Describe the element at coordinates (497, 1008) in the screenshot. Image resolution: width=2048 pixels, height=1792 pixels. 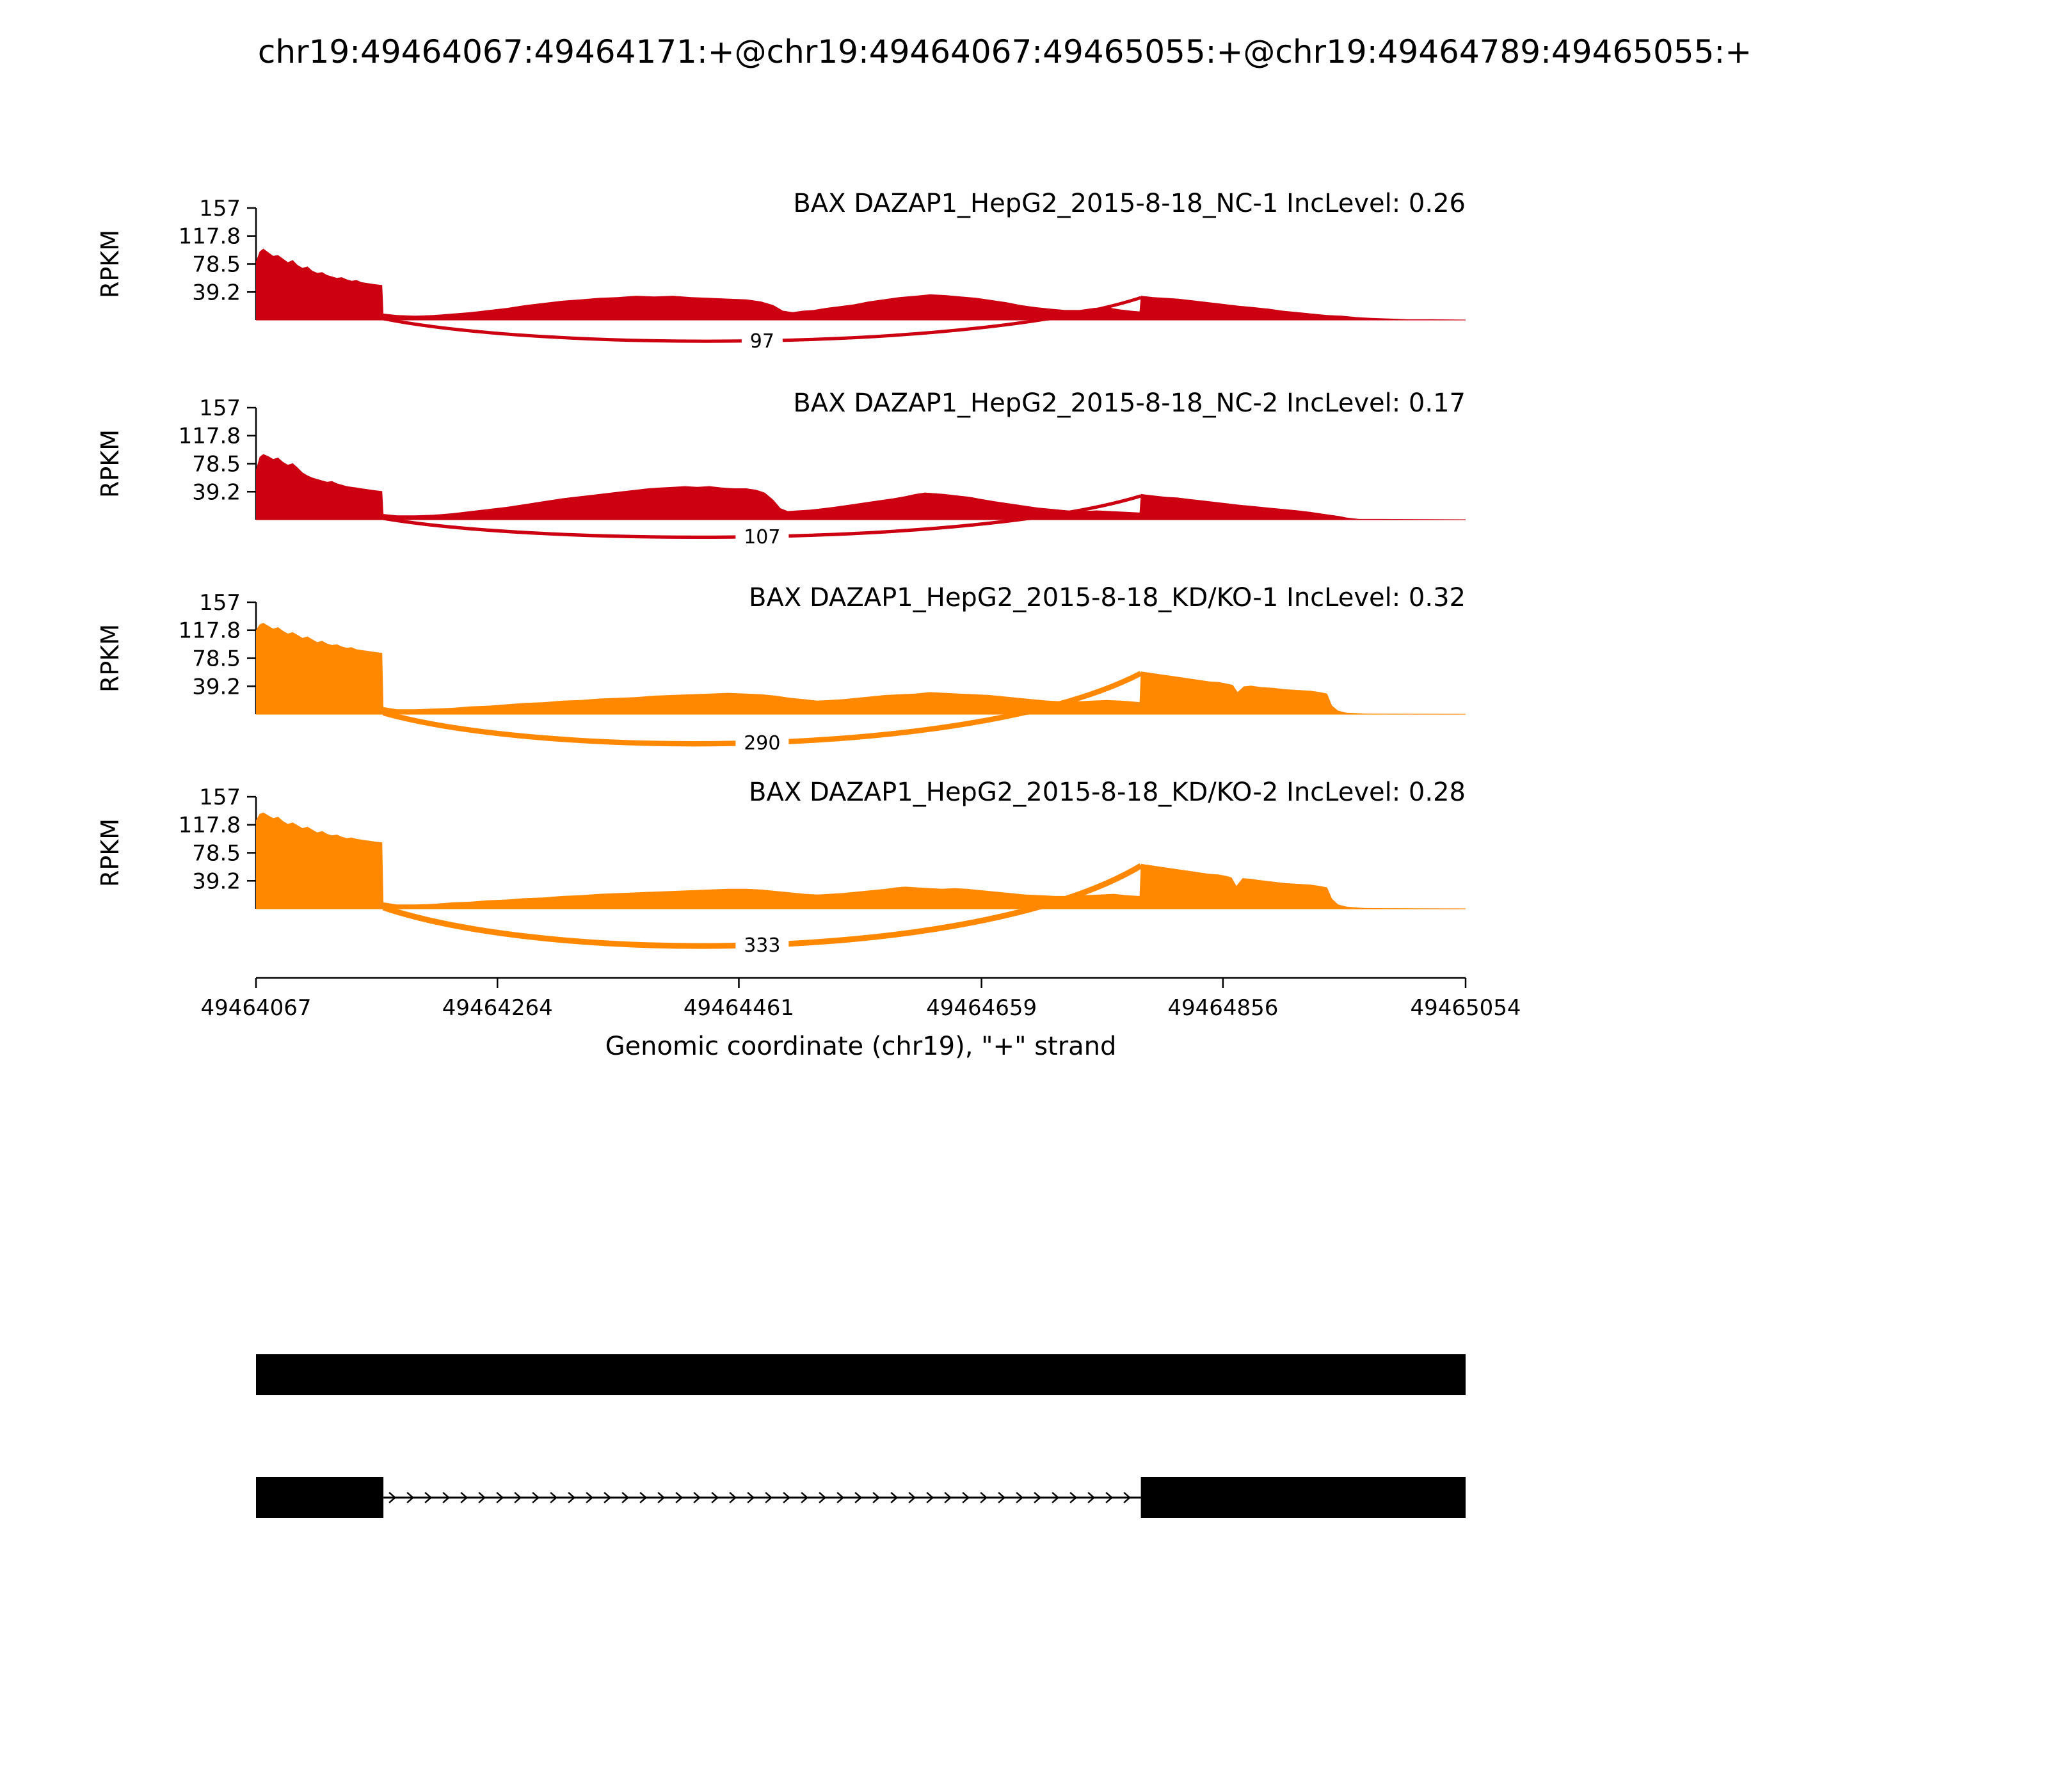
I see `x-tick-label: 49464264` at that location.